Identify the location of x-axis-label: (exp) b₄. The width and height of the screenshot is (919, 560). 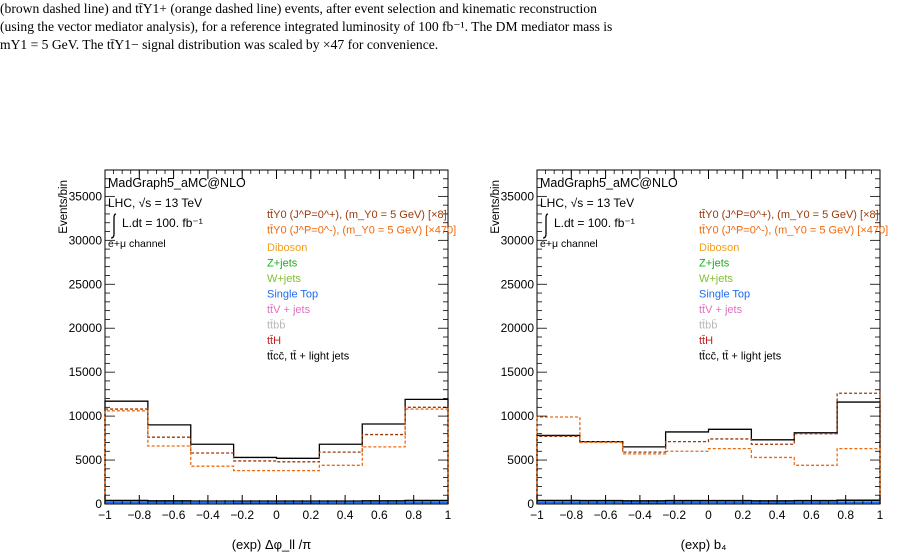
(704, 544).